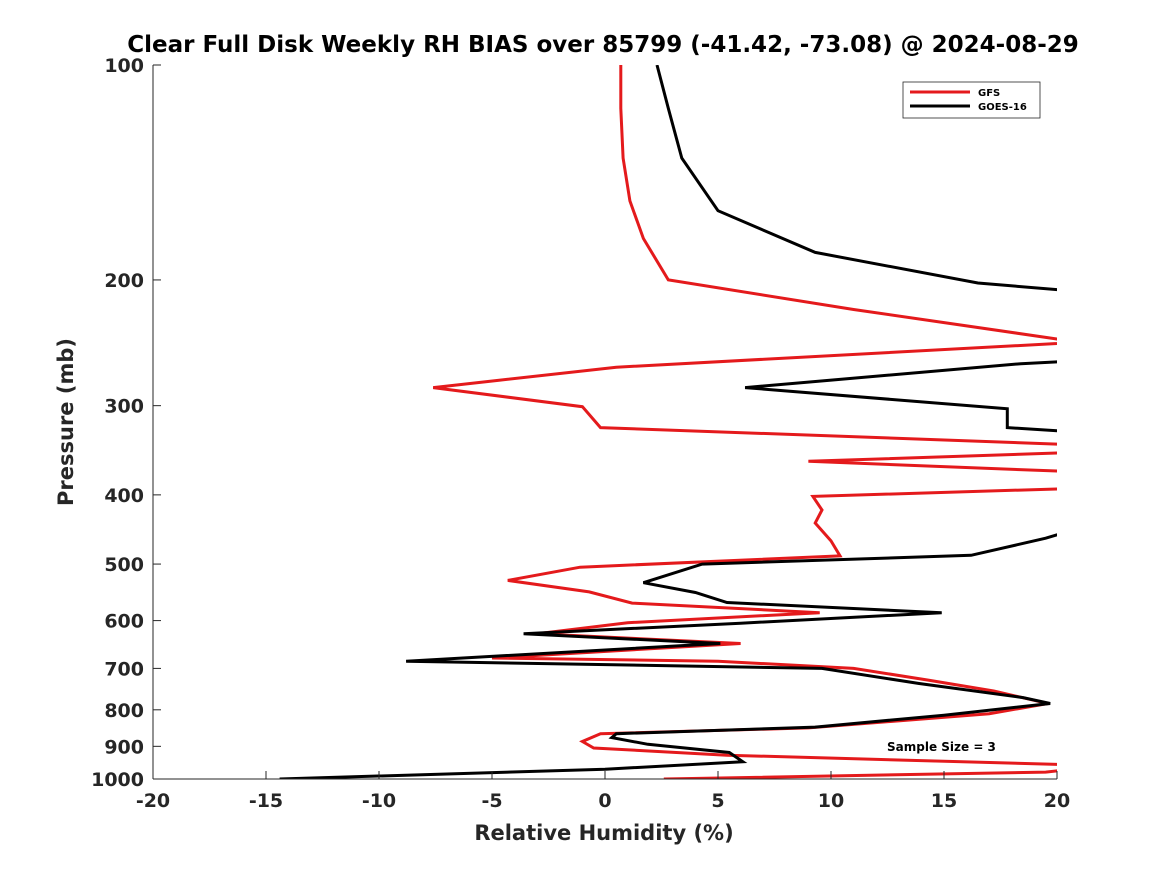 This screenshot has height=875, width=1167. Describe the element at coordinates (491, 801) in the screenshot. I see `x-tick-label: -5` at that location.